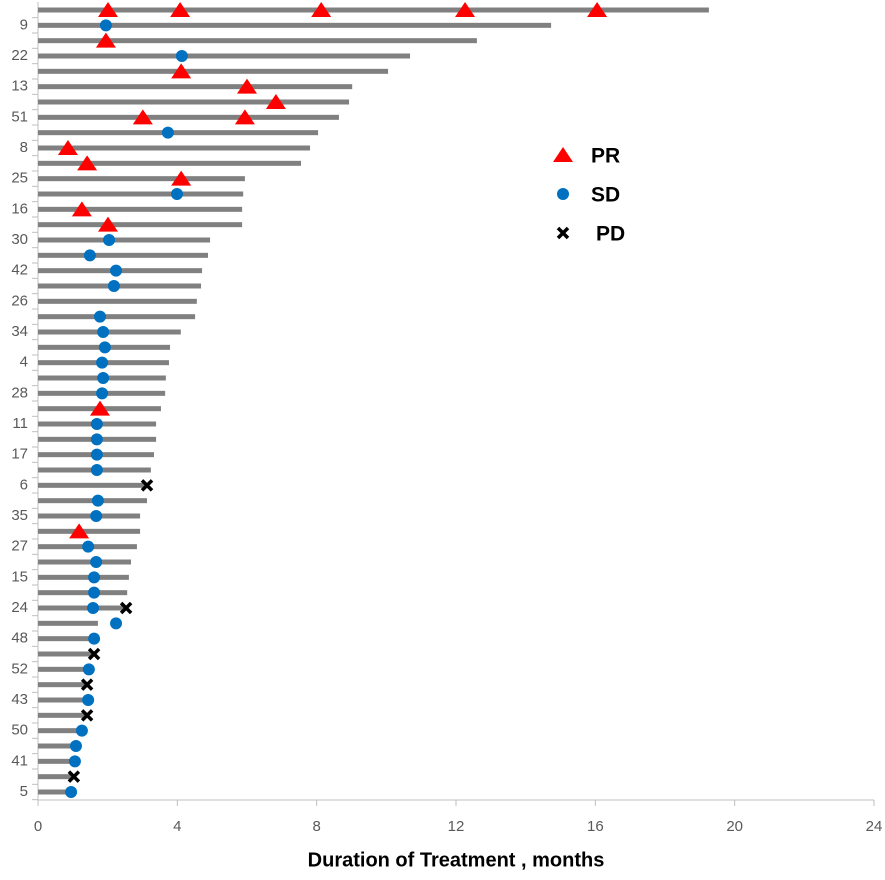 The height and width of the screenshot is (880, 885). What do you see at coordinates (19, 86) in the screenshot?
I see `y-tick-label: 13` at bounding box center [19, 86].